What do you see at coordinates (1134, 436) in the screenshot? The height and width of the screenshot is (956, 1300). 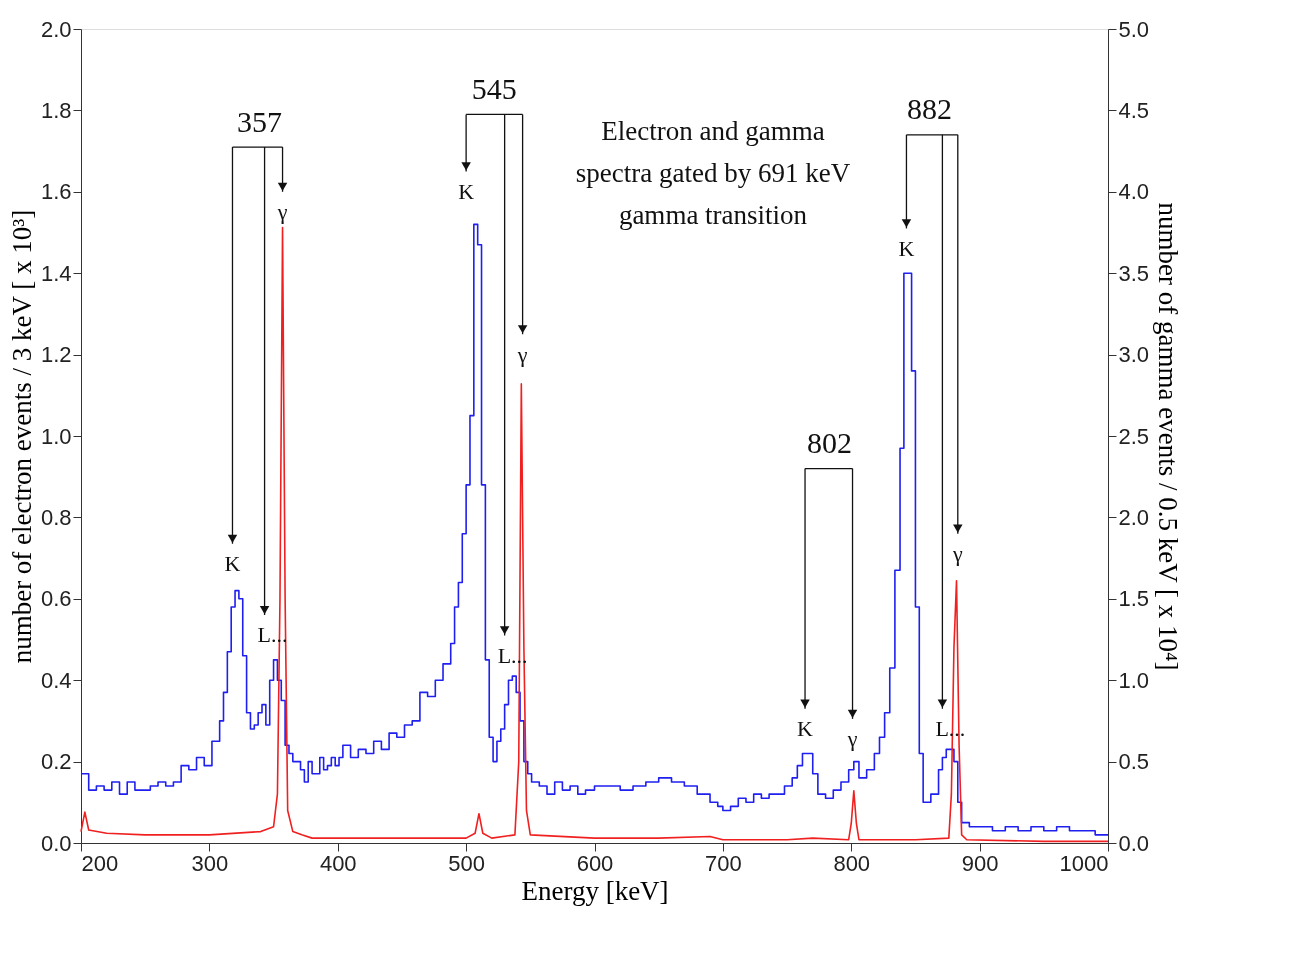 I see `y2-tick-label: 2.5` at bounding box center [1134, 436].